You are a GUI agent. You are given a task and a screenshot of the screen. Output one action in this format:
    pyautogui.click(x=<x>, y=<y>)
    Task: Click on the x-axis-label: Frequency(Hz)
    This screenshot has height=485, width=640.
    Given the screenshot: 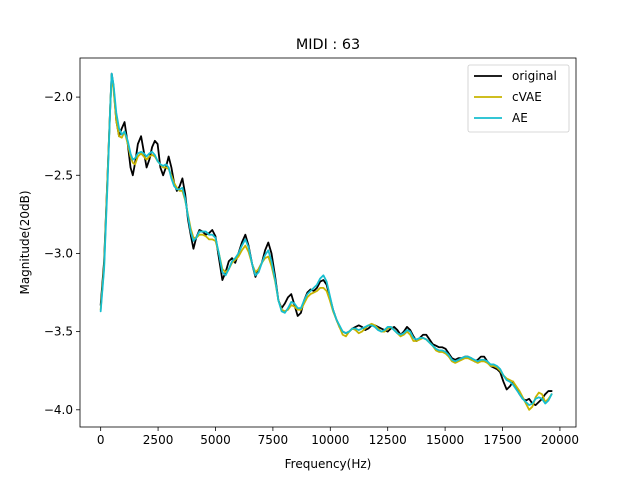 What is the action you would take?
    pyautogui.click(x=328, y=464)
    